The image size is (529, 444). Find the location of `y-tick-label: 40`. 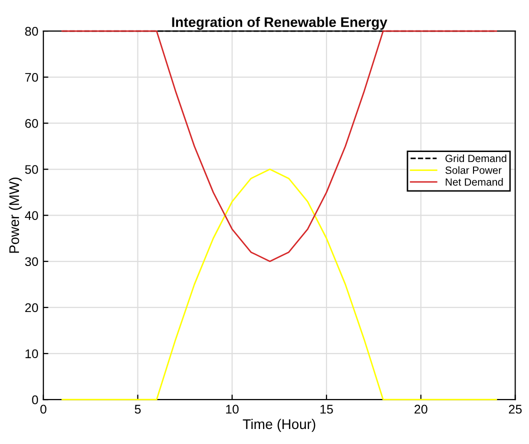

y-tick-label: 40 is located at coordinates (31, 215).